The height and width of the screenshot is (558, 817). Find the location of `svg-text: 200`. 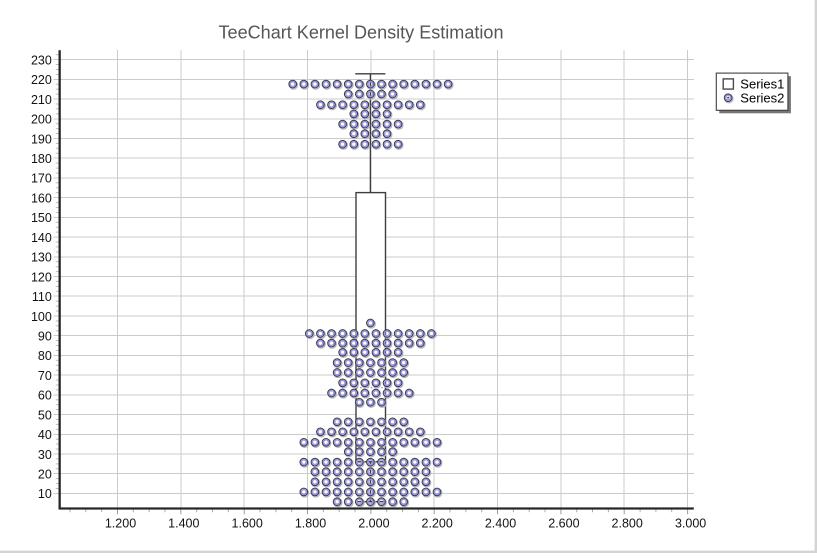

svg-text: 200 is located at coordinates (41, 120).